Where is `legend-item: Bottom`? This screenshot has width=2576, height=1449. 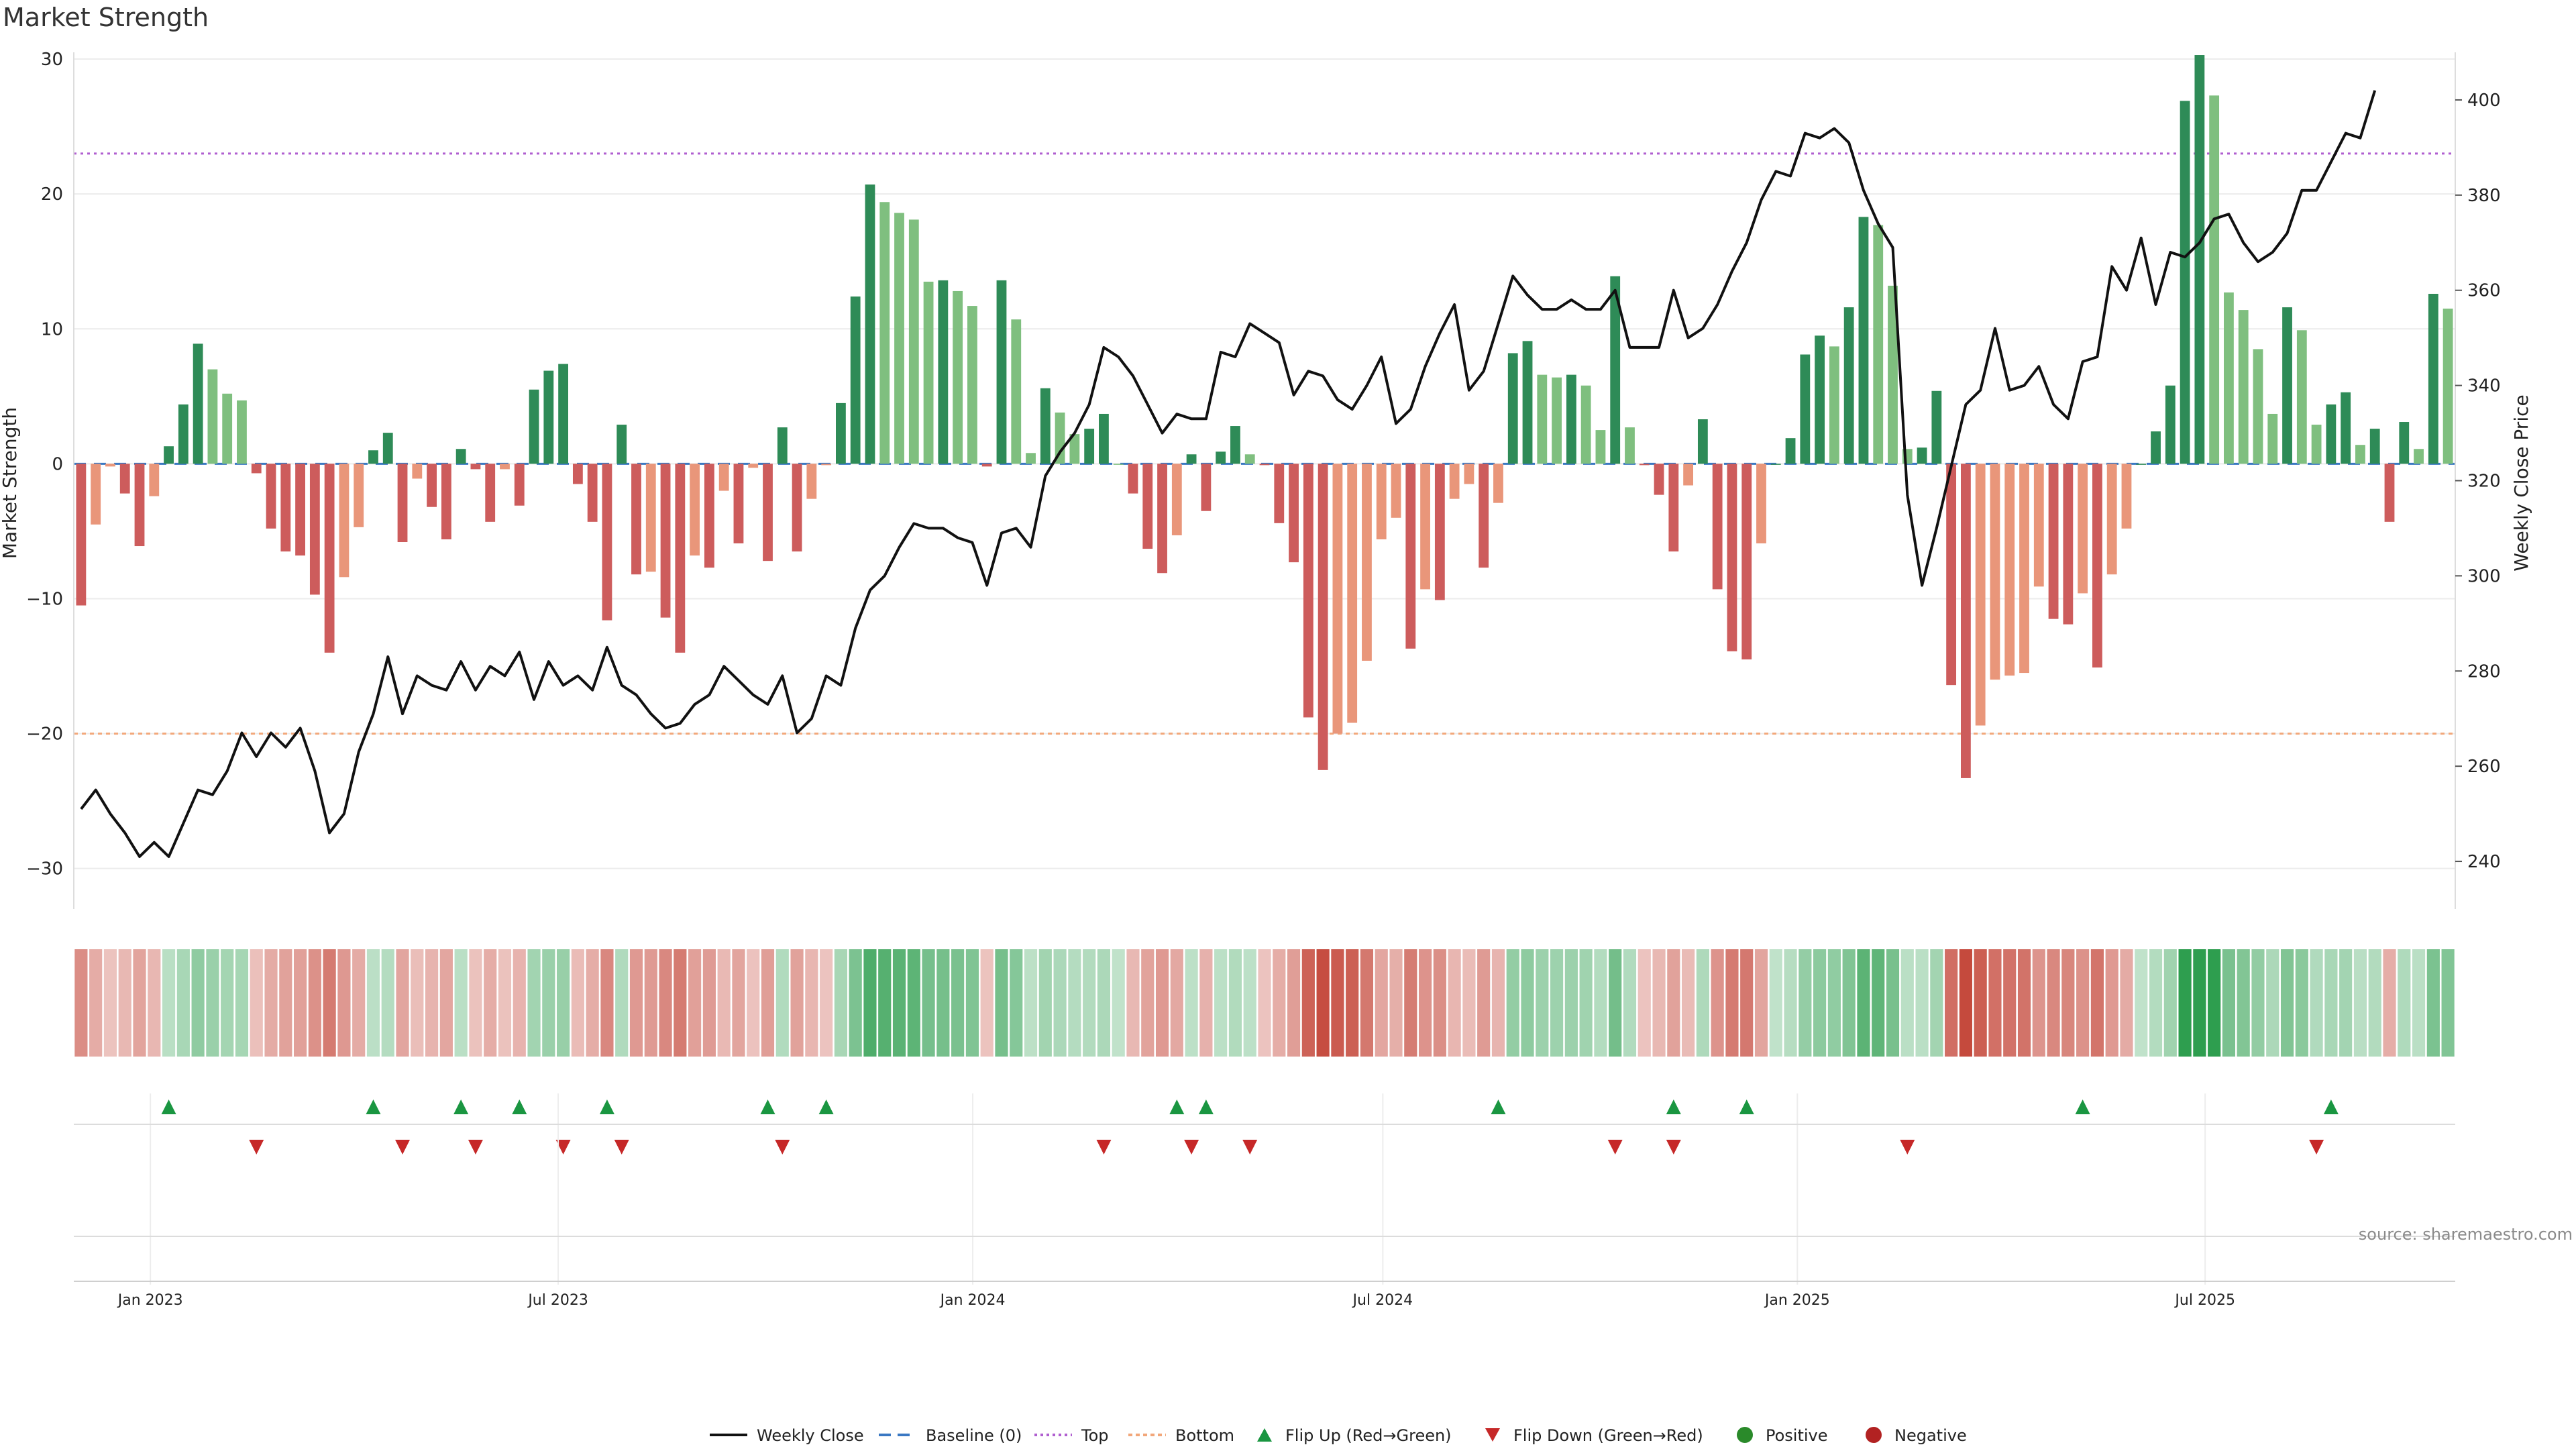
legend-item: Bottom is located at coordinates (1181, 1435).